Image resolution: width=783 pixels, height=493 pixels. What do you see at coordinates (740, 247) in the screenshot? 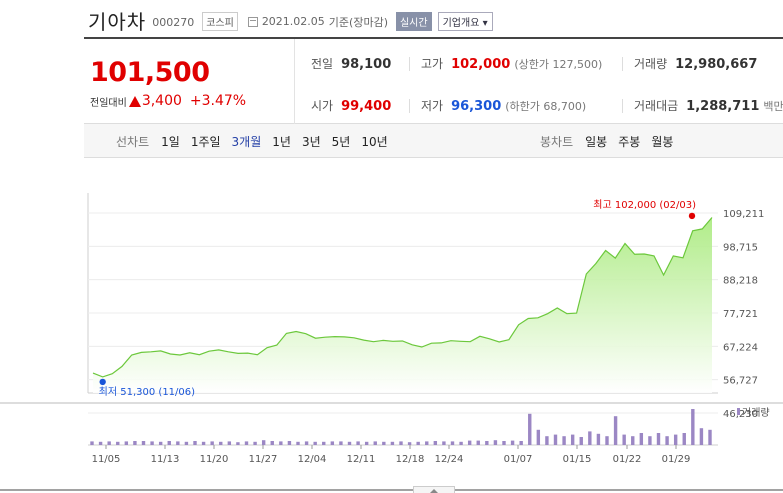
I see `y-tick-label: 98,715` at bounding box center [740, 247].